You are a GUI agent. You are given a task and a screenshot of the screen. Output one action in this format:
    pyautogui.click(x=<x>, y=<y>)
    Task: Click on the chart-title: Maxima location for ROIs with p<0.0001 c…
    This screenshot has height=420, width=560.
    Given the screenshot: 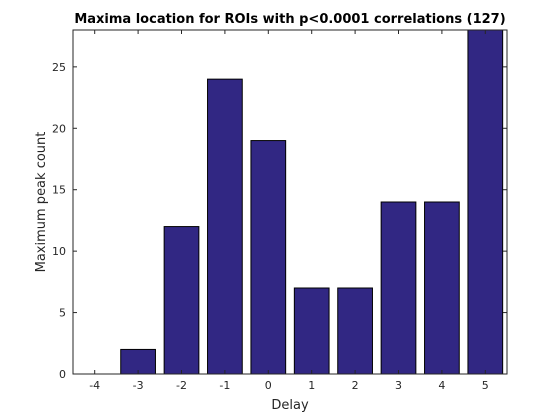 What is the action you would take?
    pyautogui.click(x=289, y=19)
    